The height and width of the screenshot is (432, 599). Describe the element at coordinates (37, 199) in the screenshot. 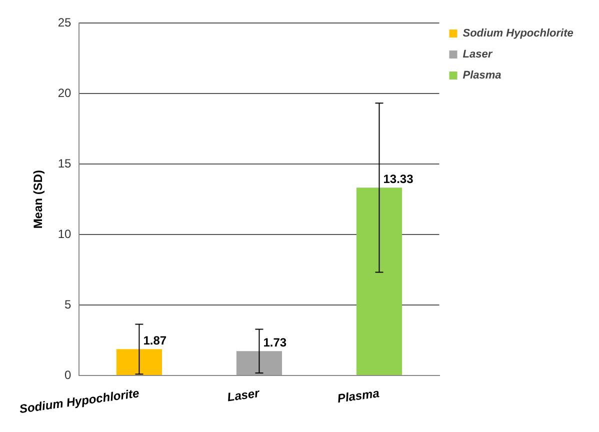

I see `y-axis-title: Mean (SD)` at that location.